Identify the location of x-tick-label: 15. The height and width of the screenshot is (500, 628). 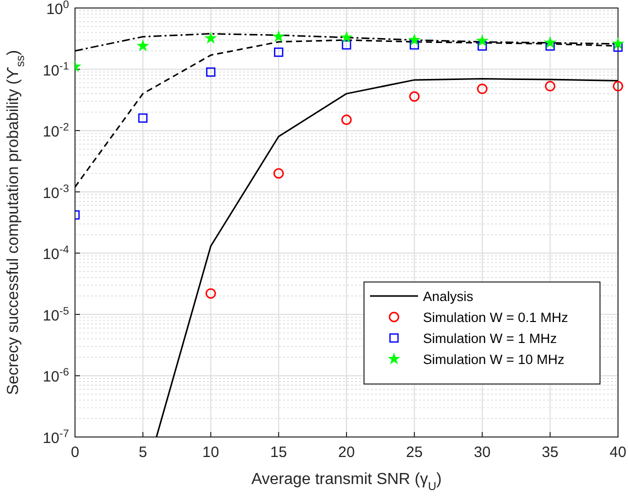
(278, 452).